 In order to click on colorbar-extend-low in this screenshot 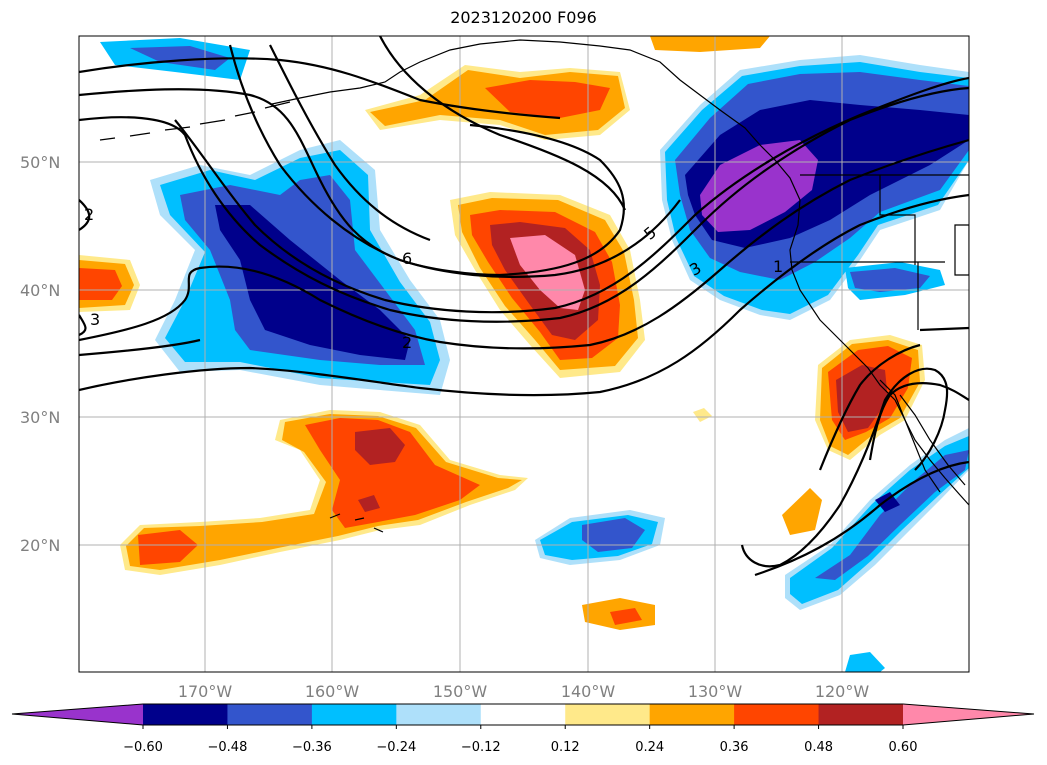, I will do `click(77, 714)`.